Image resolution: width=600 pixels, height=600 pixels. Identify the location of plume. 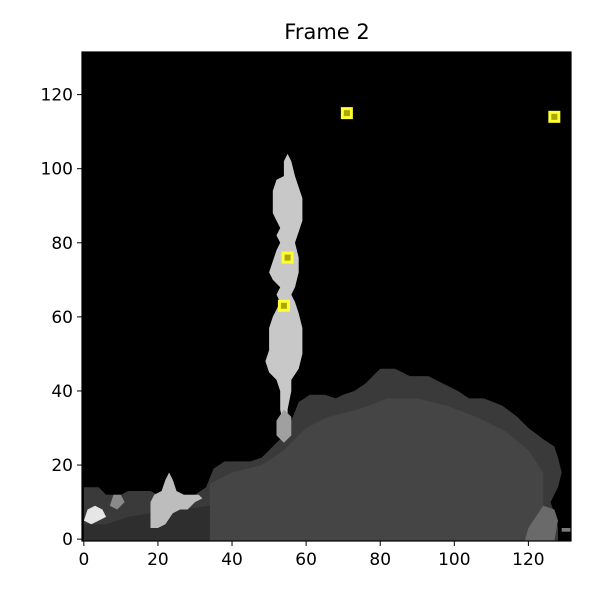
(284, 290).